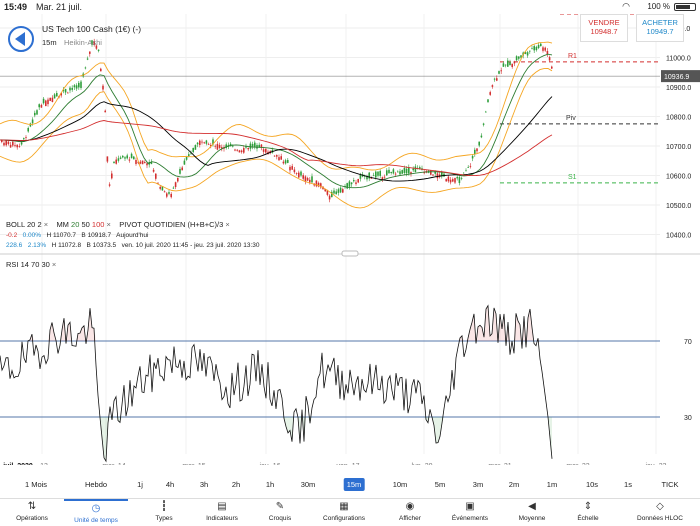 This screenshot has height=526, width=700. Describe the element at coordinates (183, 224) in the screenshot. I see `pivot-desc: QUOTIDIEN (H+B+C)/3` at that location.